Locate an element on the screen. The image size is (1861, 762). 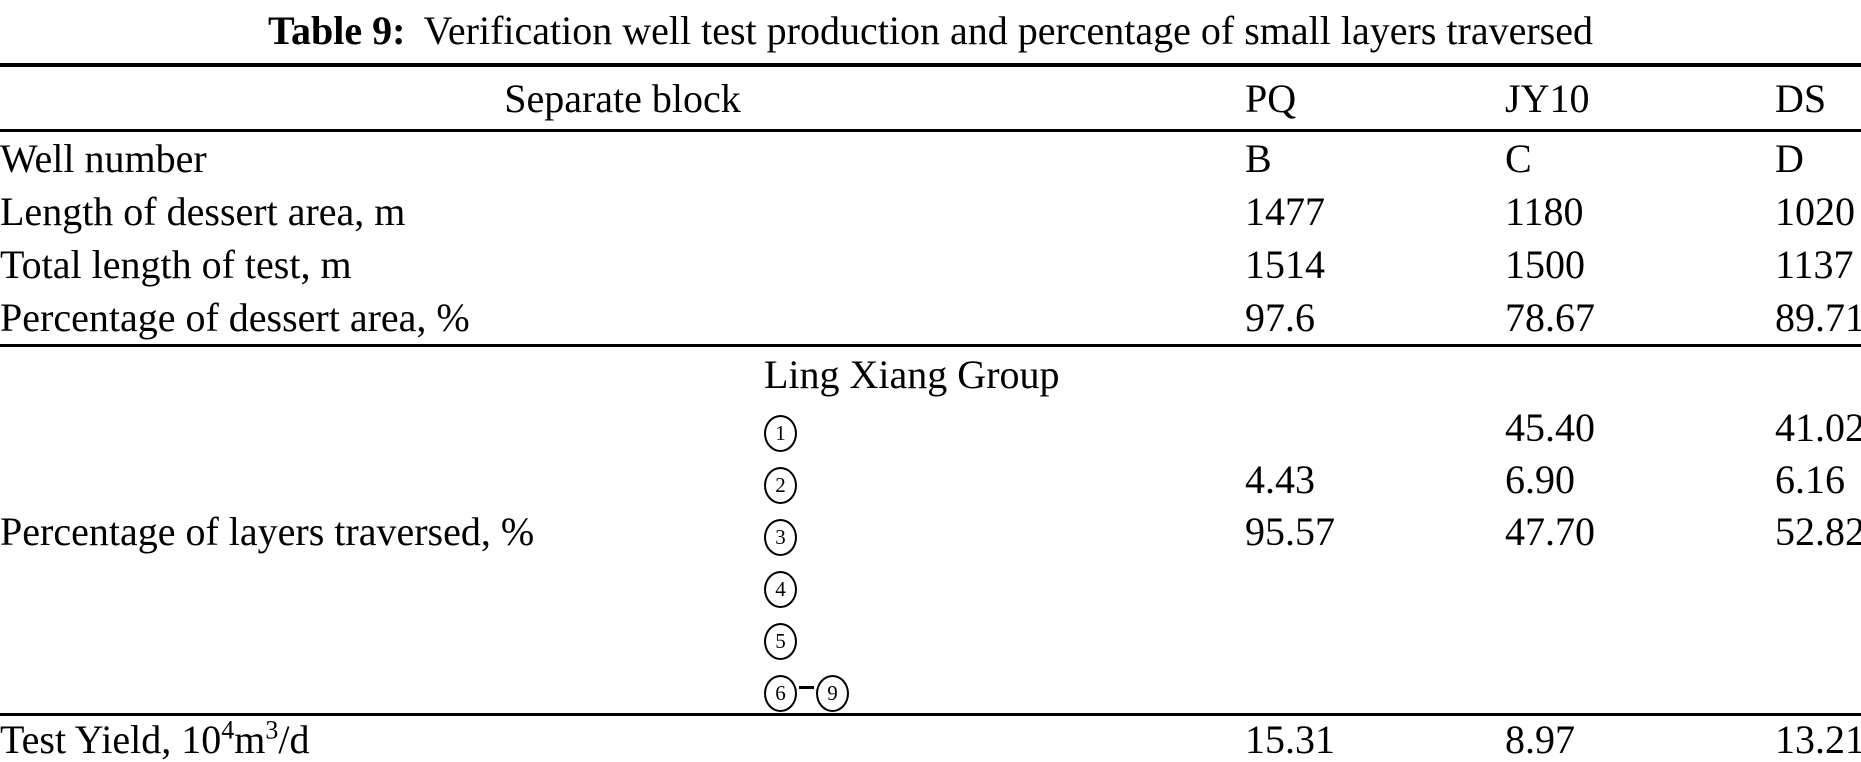
row-label: Length of dessert area, m is located at coordinates (203, 211).